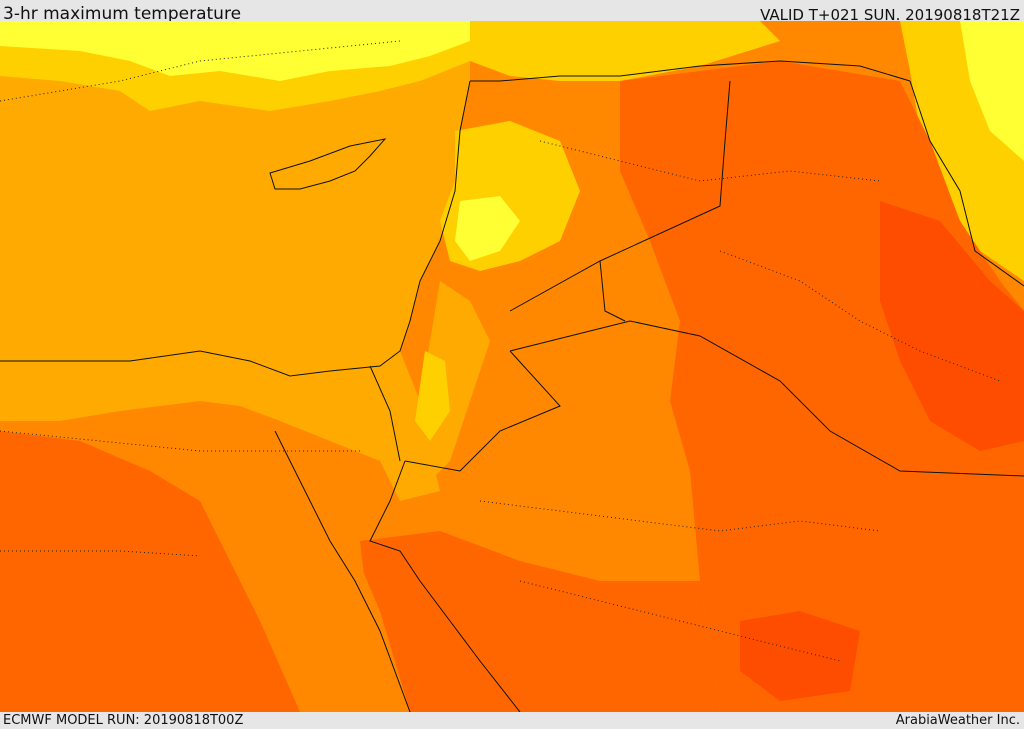  Describe the element at coordinates (122, 14) in the screenshot. I see `map-title: 3-hr maximum temperature` at that location.